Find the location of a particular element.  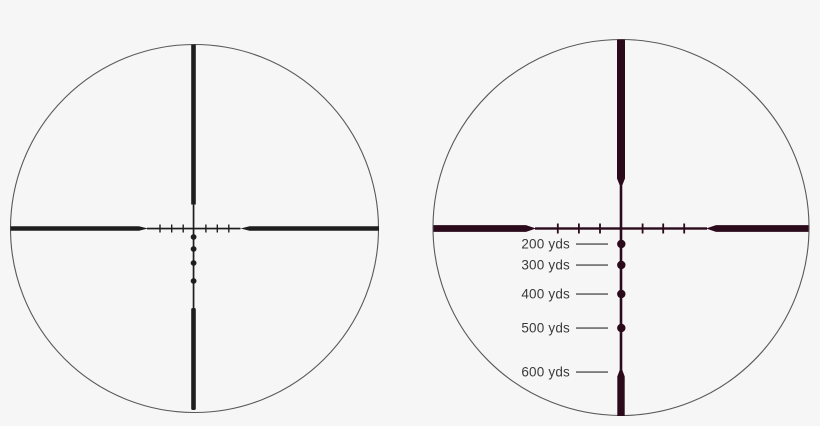

left-holdover-dots is located at coordinates (193, 259).